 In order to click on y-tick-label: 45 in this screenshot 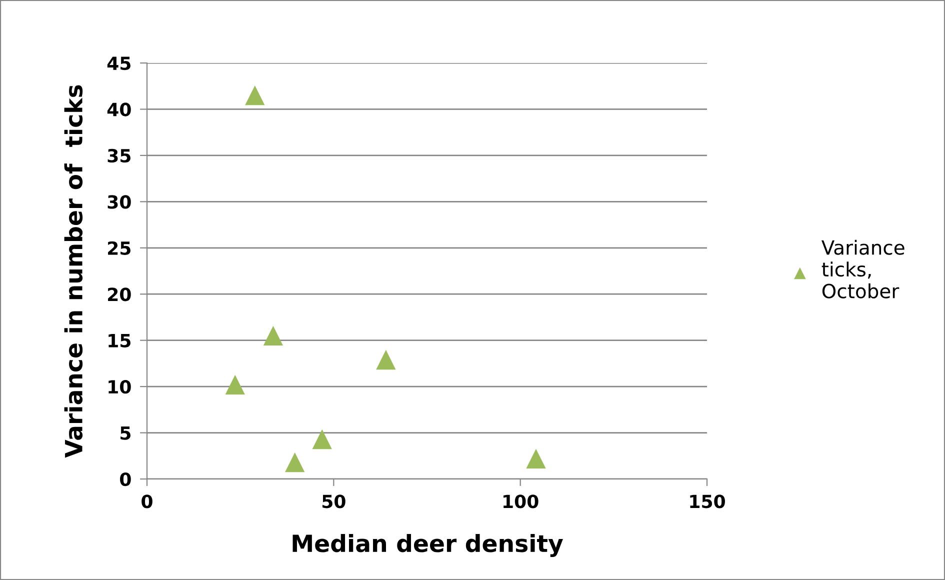, I will do `click(118, 63)`.